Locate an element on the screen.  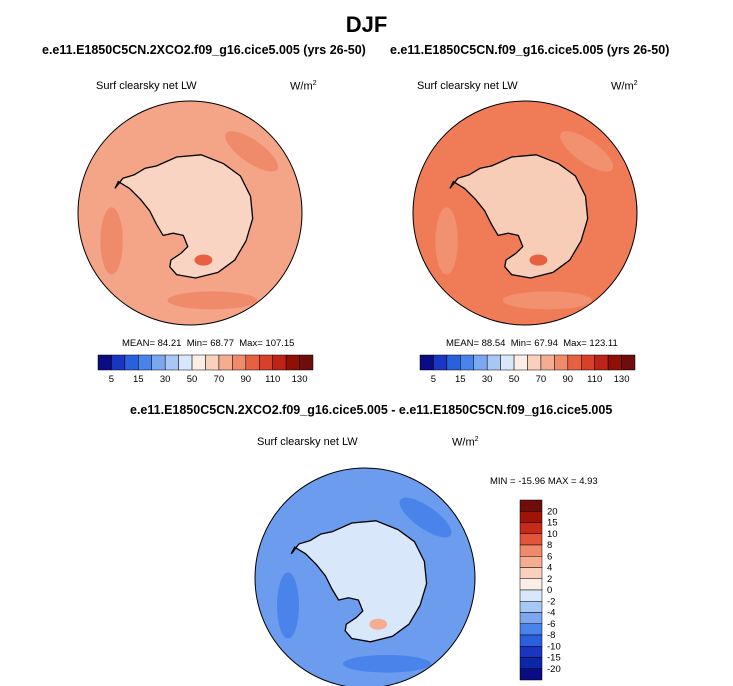
panel1-map-border is located at coordinates (190, 213).